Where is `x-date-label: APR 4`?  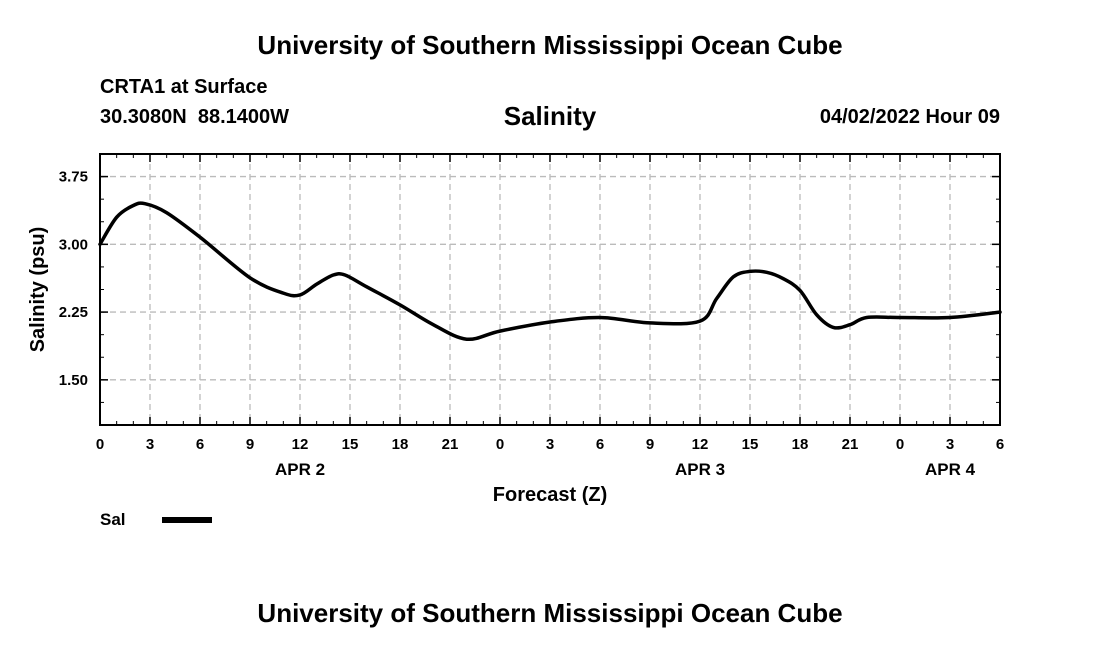
x-date-label: APR 4 is located at coordinates (950, 469).